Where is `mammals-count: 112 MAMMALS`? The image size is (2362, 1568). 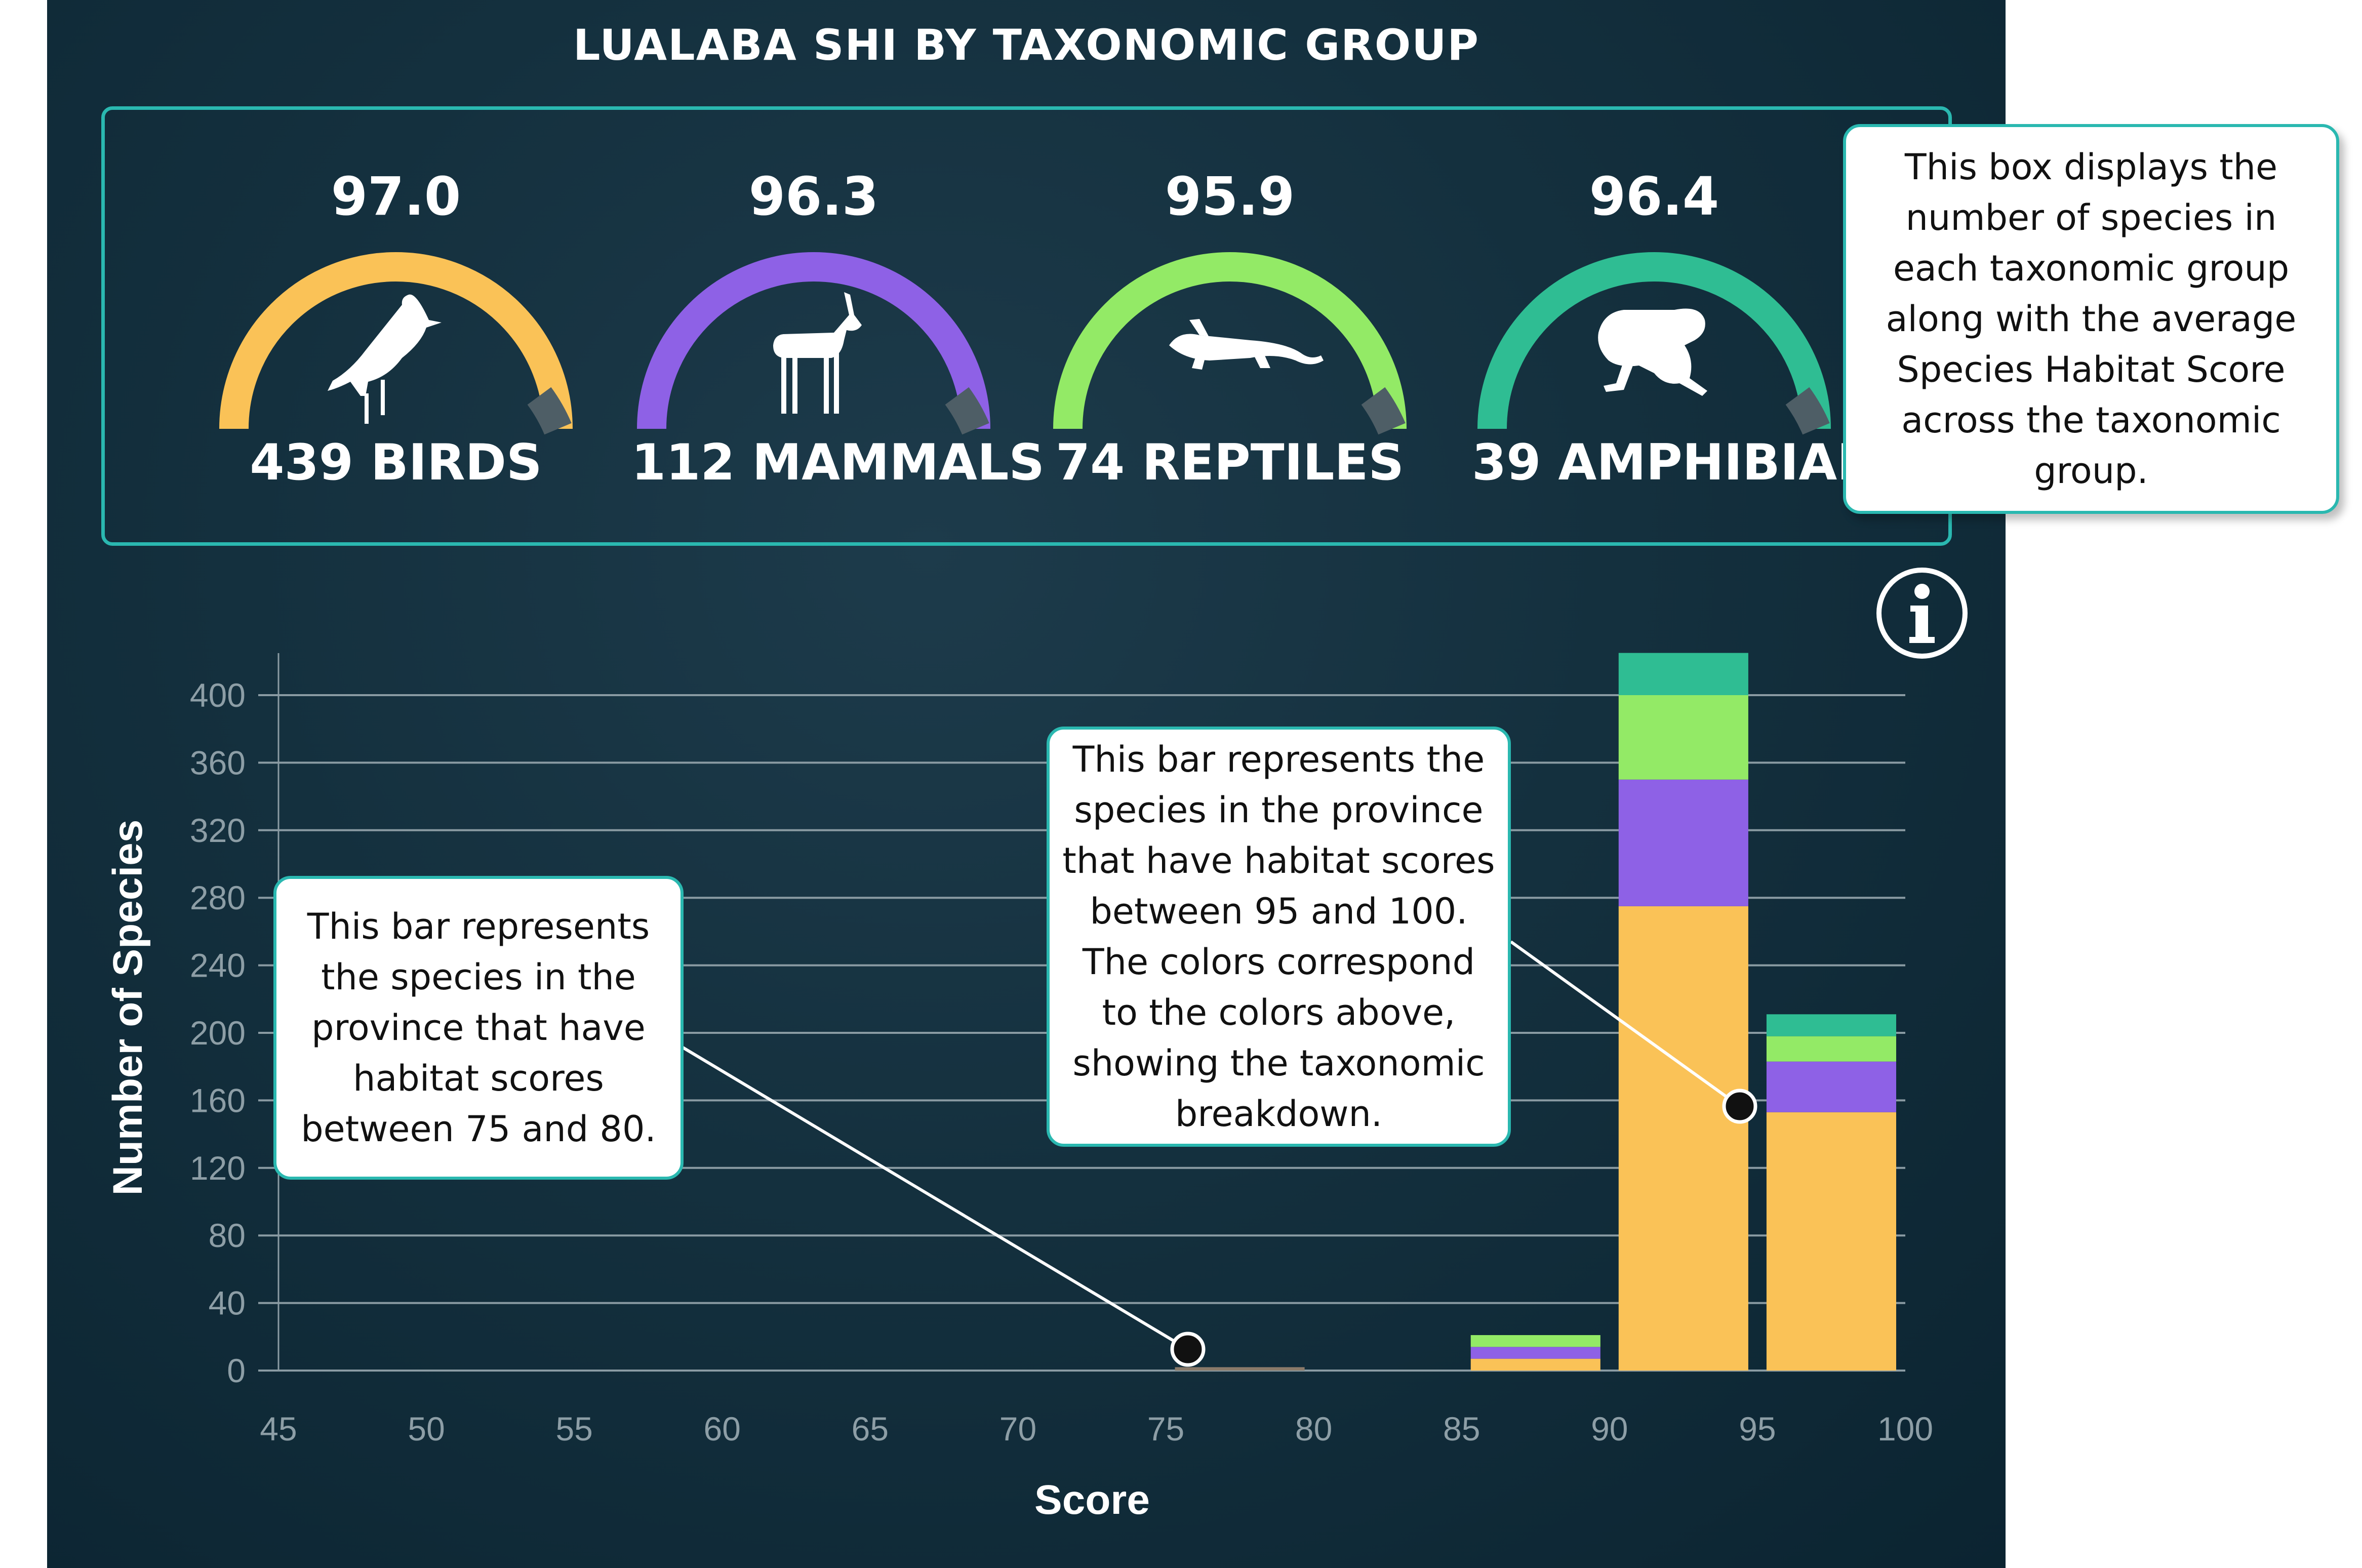
mammals-count: 112 MAMMALS is located at coordinates (838, 463).